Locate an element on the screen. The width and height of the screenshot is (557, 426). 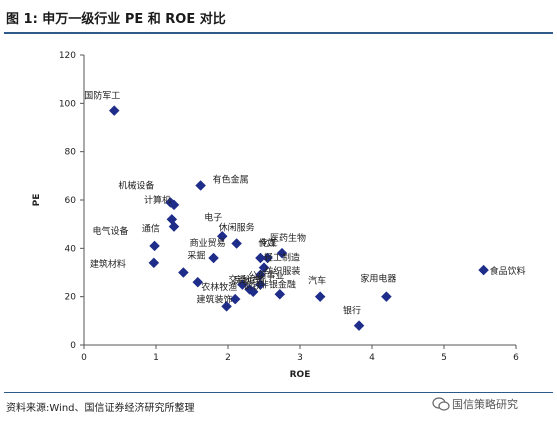
watermark: 国信策略研究 is located at coordinates (492, 404).